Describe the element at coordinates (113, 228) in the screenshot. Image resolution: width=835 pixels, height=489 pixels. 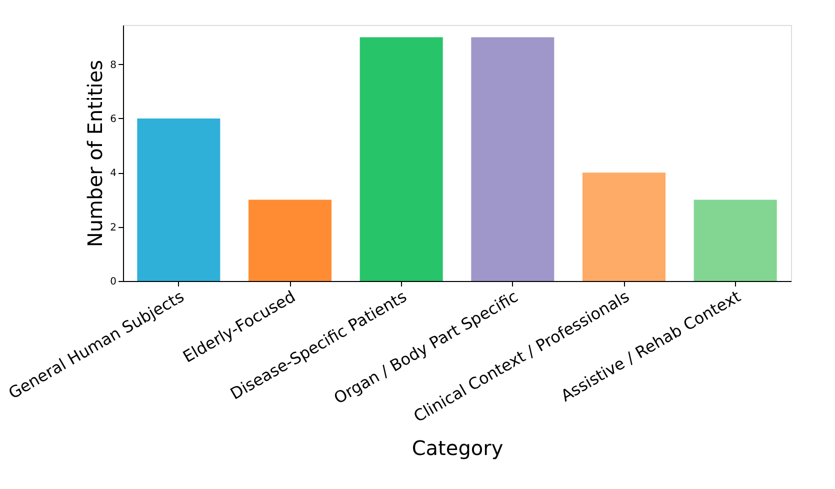
I see `y-tick-label: 2` at that location.